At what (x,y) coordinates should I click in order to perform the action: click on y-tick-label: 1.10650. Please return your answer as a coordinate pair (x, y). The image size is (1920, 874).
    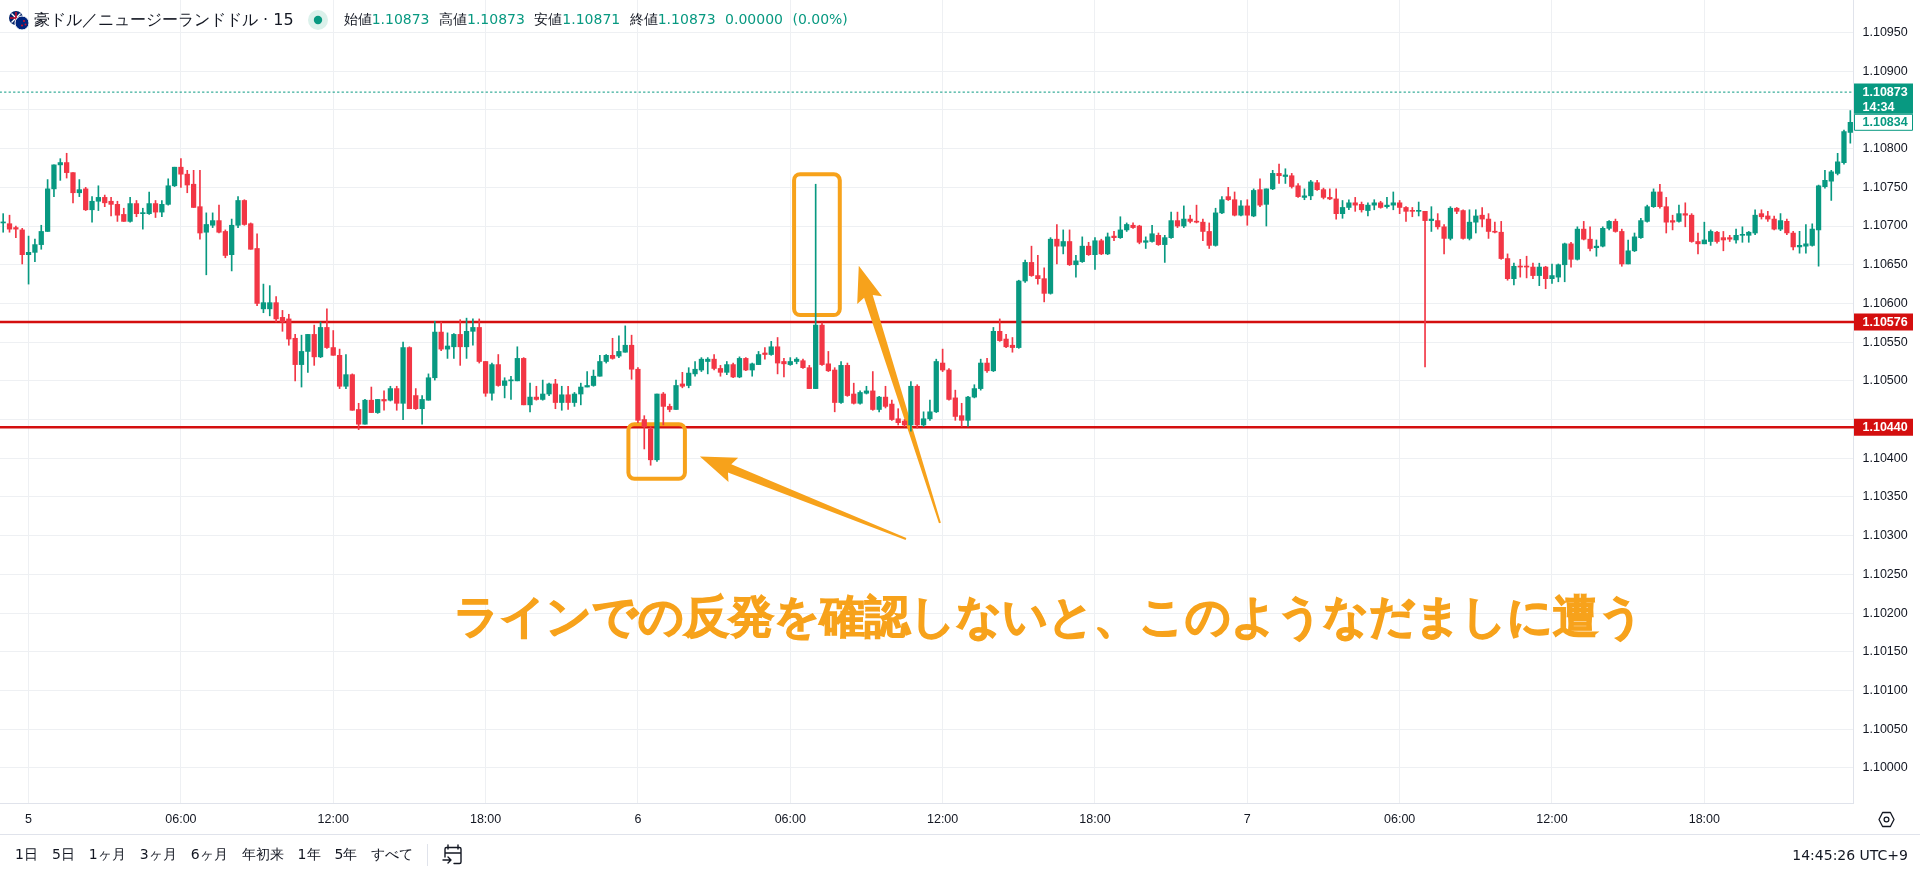
    Looking at the image, I should click on (1885, 264).